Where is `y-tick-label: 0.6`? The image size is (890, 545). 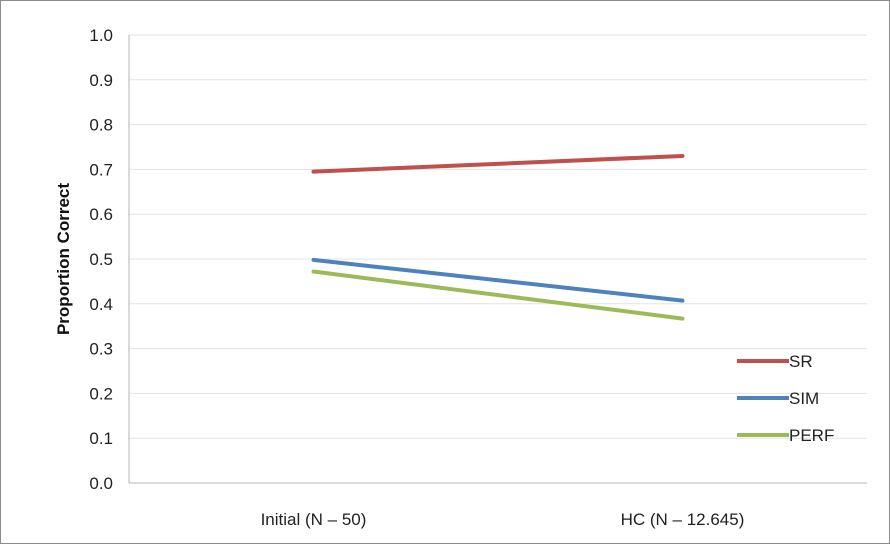 y-tick-label: 0.6 is located at coordinates (101, 214).